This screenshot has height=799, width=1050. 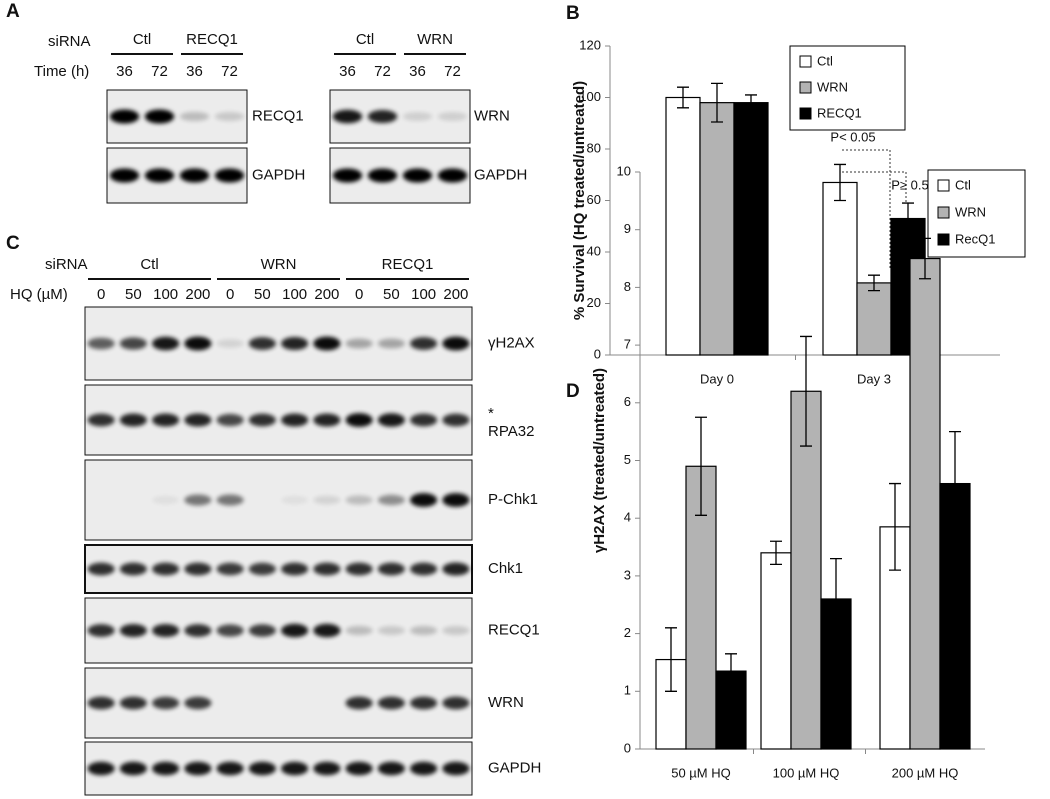 I want to click on y-axis-label: % Survival (HQ treated/untreated), so click(x=579, y=200).